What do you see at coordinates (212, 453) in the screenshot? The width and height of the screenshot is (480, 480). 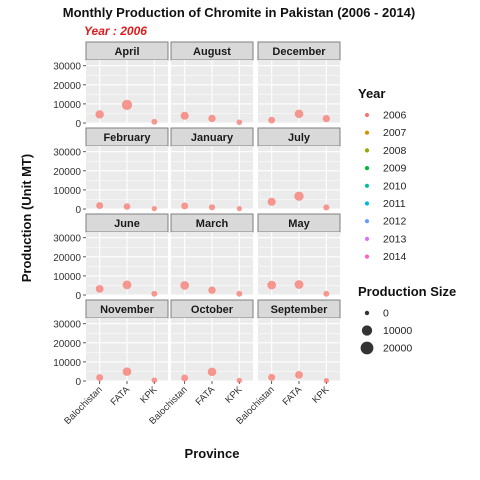 I see `x-axis-label: Province` at bounding box center [212, 453].